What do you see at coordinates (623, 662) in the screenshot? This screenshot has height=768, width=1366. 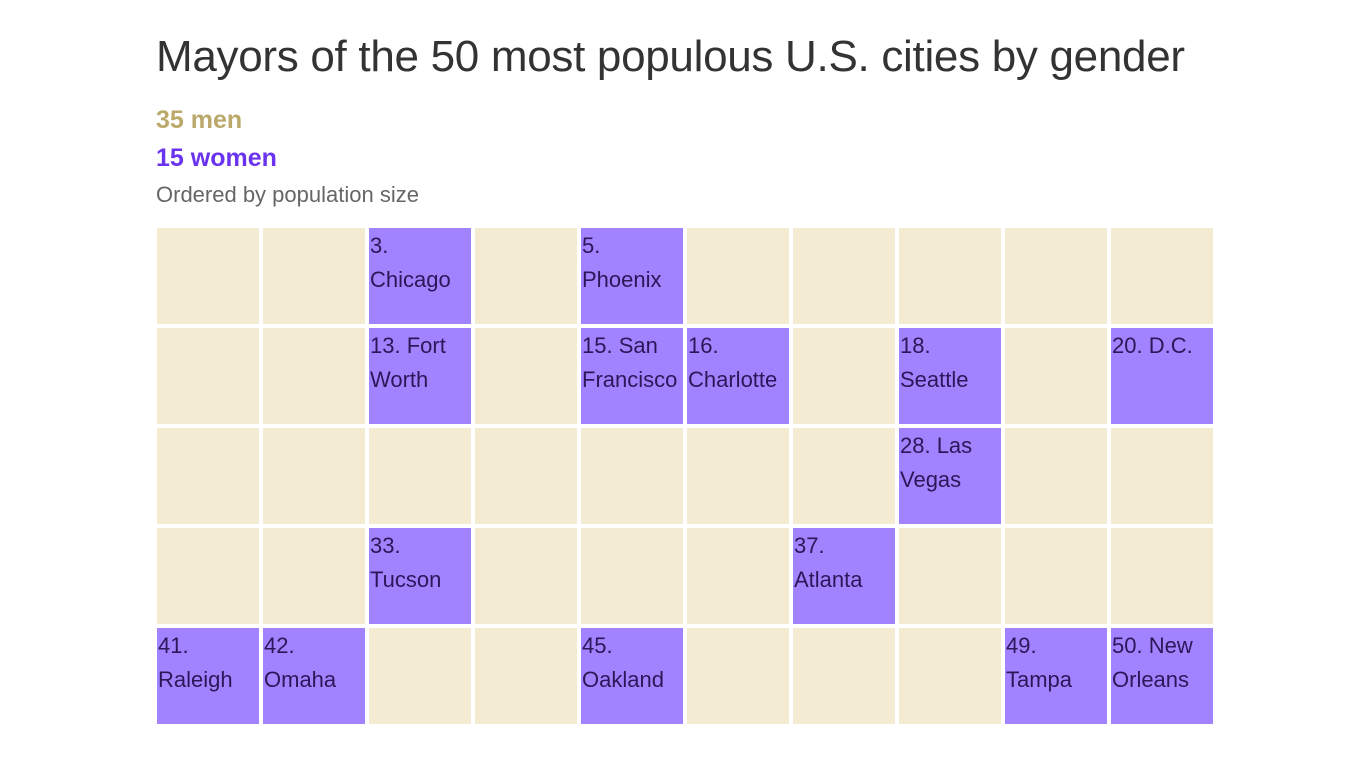 I see `city-label-45: 45. Oakland` at bounding box center [623, 662].